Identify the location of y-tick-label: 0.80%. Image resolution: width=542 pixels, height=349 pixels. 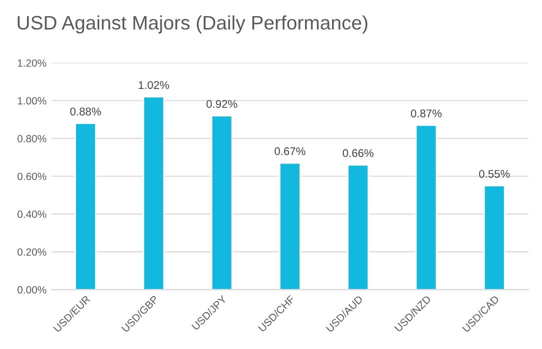
(32, 138).